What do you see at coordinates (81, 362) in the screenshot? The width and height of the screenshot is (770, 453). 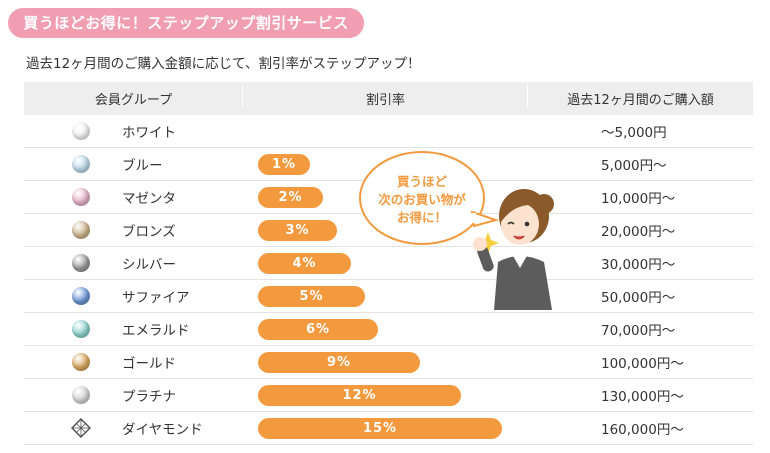 I see `gold-pearl-icon` at bounding box center [81, 362].